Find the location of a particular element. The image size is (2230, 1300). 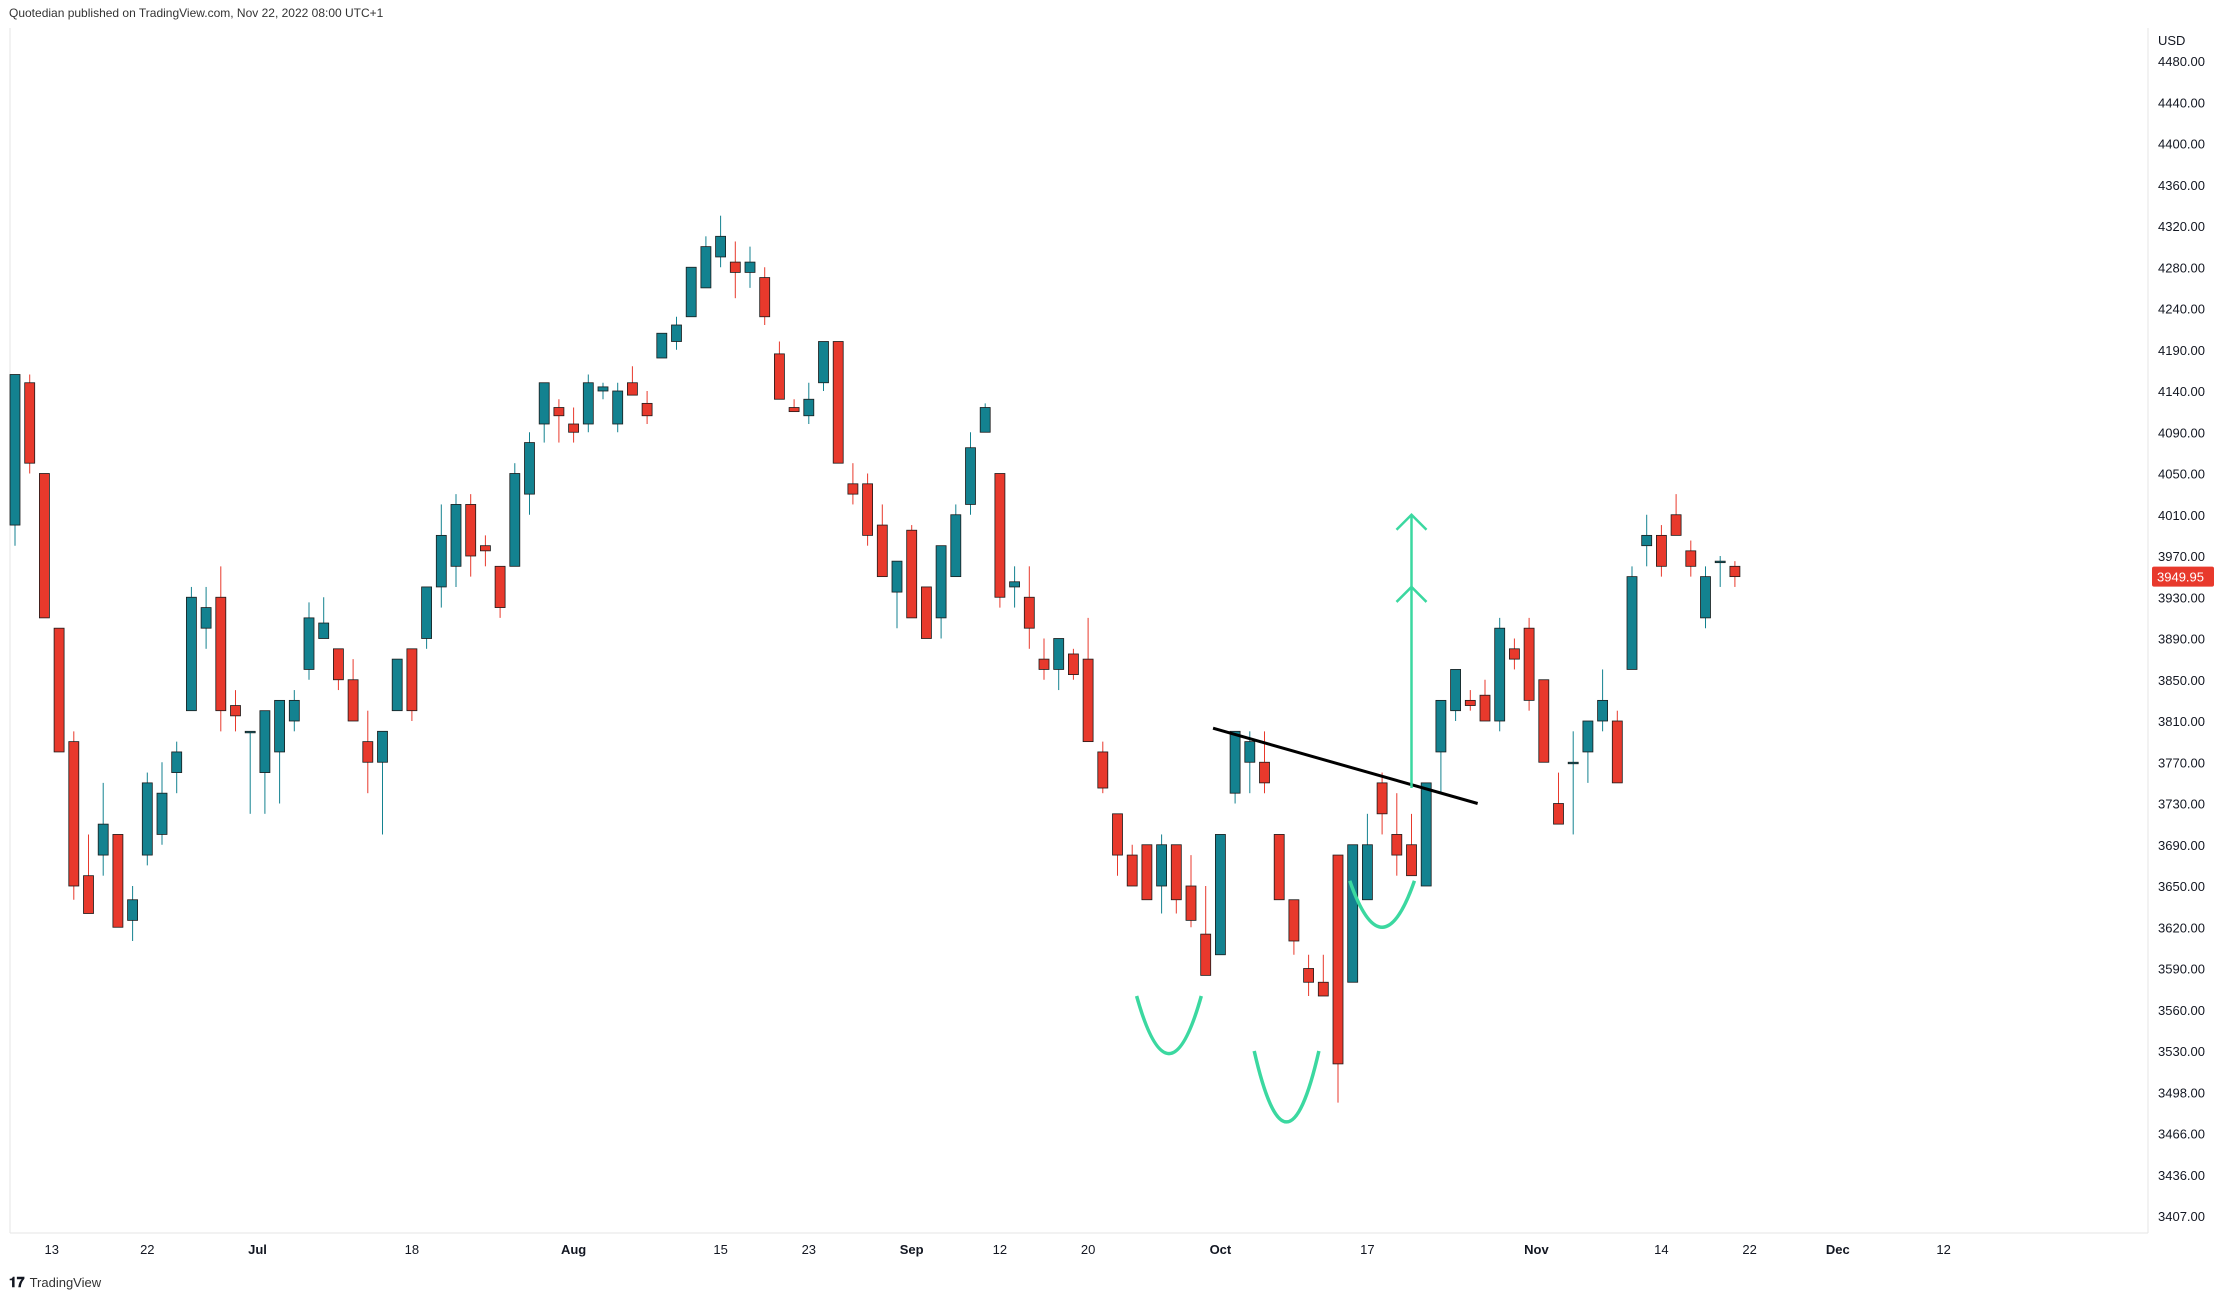

last-price-badge is located at coordinates (2183, 576).